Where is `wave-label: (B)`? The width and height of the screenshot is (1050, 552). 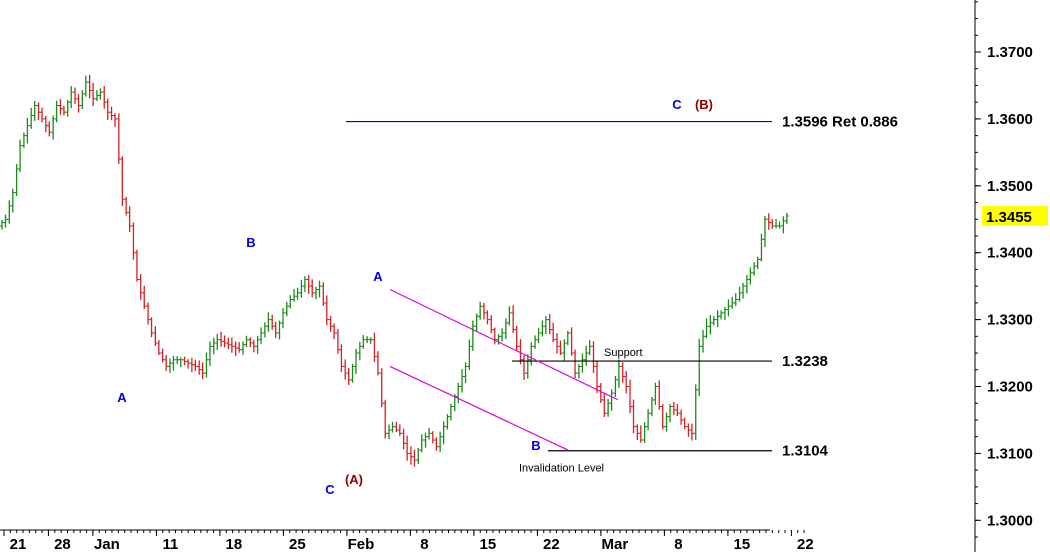
wave-label: (B) is located at coordinates (704, 104).